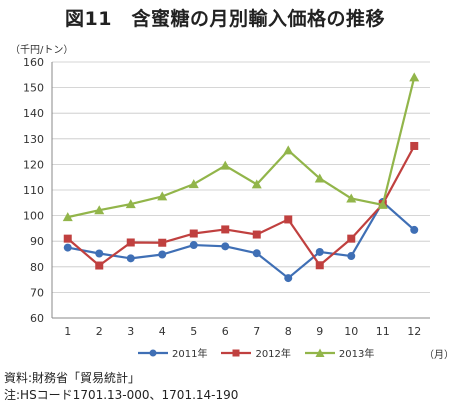 The height and width of the screenshot is (405, 450). Describe the element at coordinates (273, 354) in the screenshot. I see `legend-label: 2012年` at that location.